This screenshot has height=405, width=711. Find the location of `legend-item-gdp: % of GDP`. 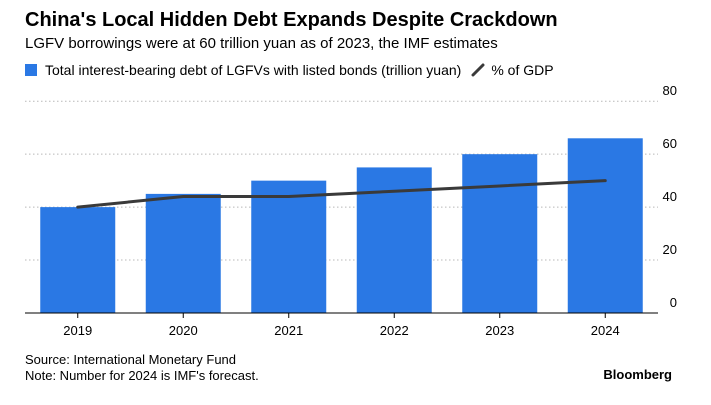

legend-item-gdp: % of GDP is located at coordinates (507, 70).